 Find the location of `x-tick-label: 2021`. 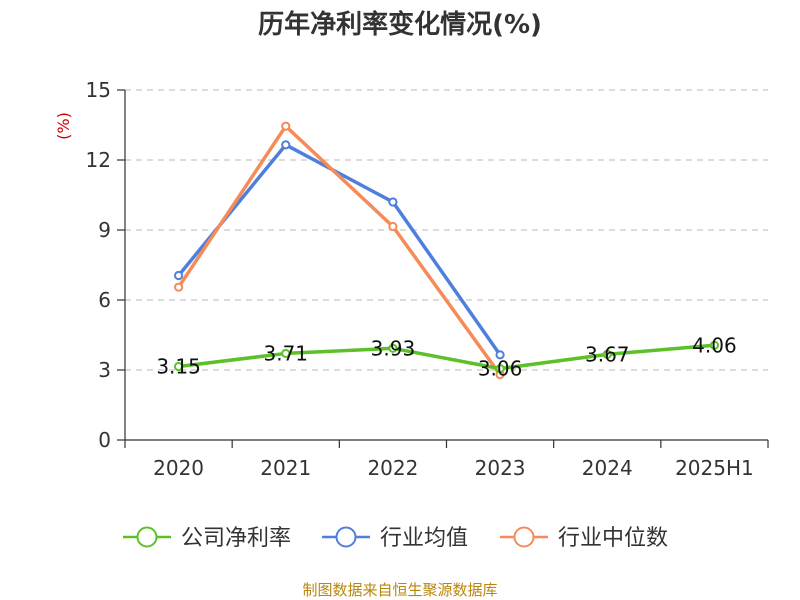

x-tick-label: 2021 is located at coordinates (285, 468).